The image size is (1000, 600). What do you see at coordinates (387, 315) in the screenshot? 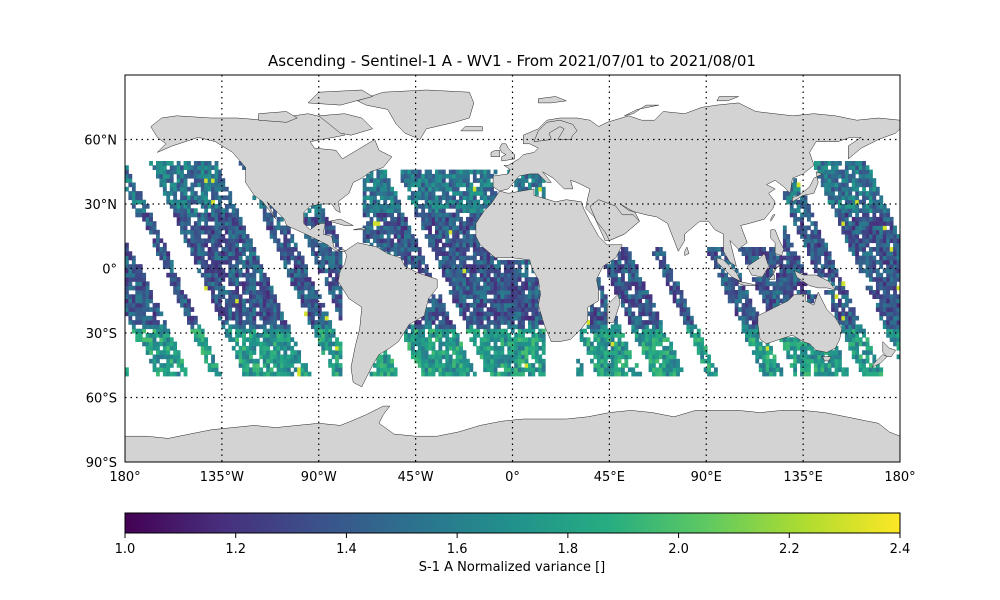
I see `landmass-south-america` at bounding box center [387, 315].